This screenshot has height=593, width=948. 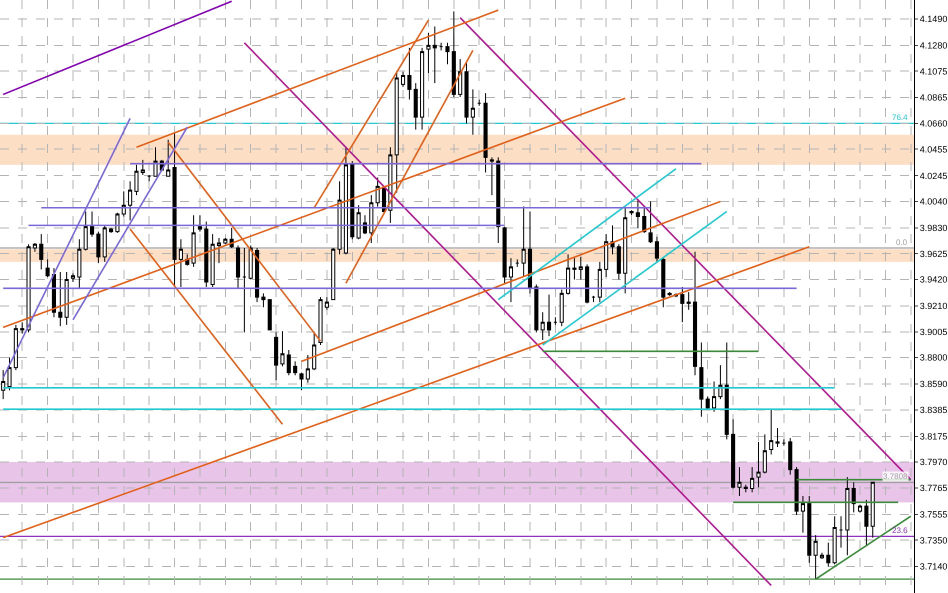 I want to click on y-tick-label: 4.0040, so click(x=934, y=201).